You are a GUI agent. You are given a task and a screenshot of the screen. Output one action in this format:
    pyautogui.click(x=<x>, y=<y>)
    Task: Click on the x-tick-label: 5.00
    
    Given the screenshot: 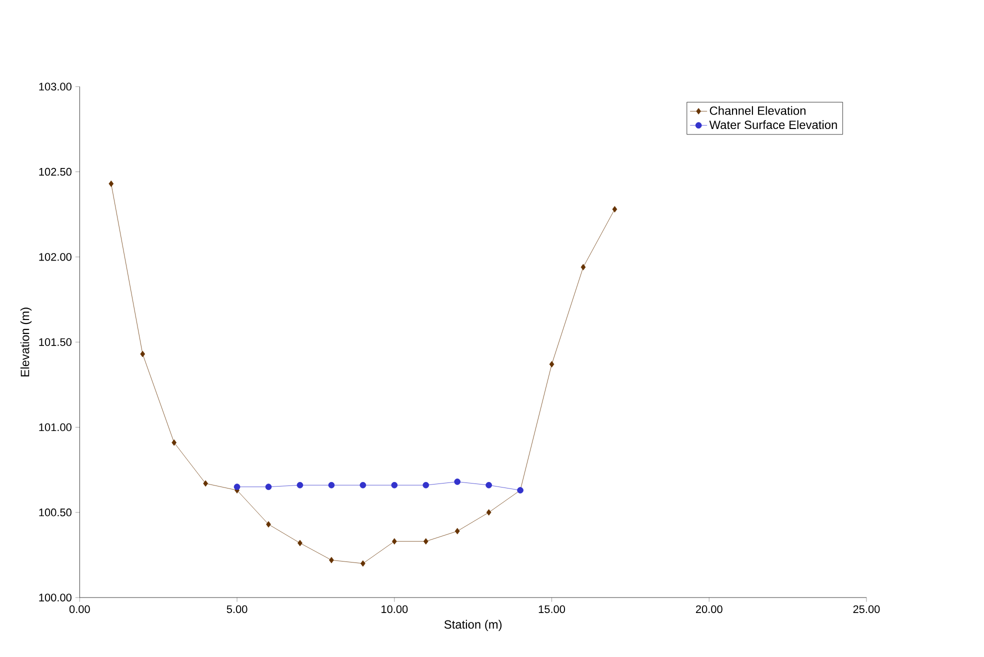 What is the action you would take?
    pyautogui.click(x=237, y=609)
    